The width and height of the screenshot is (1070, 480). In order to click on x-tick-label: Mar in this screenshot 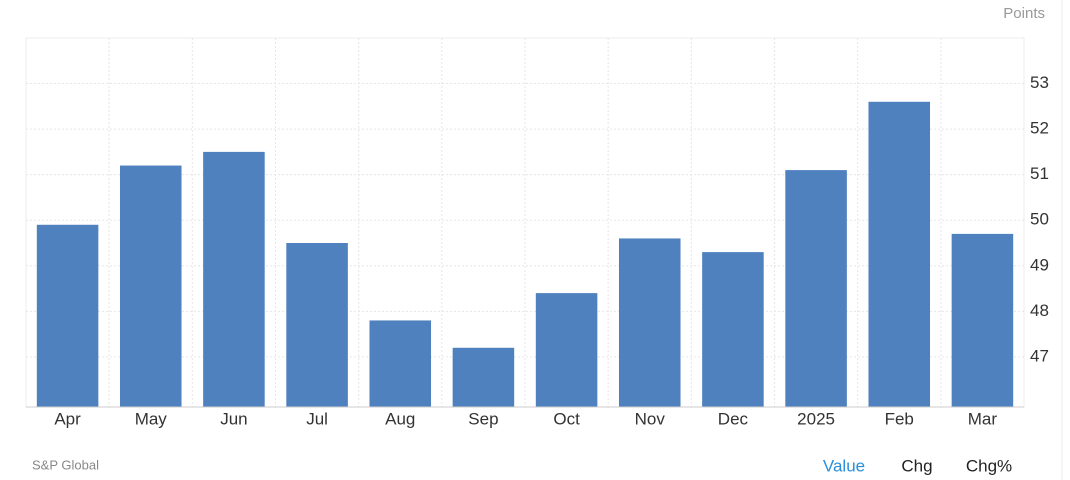, I will do `click(983, 418)`.